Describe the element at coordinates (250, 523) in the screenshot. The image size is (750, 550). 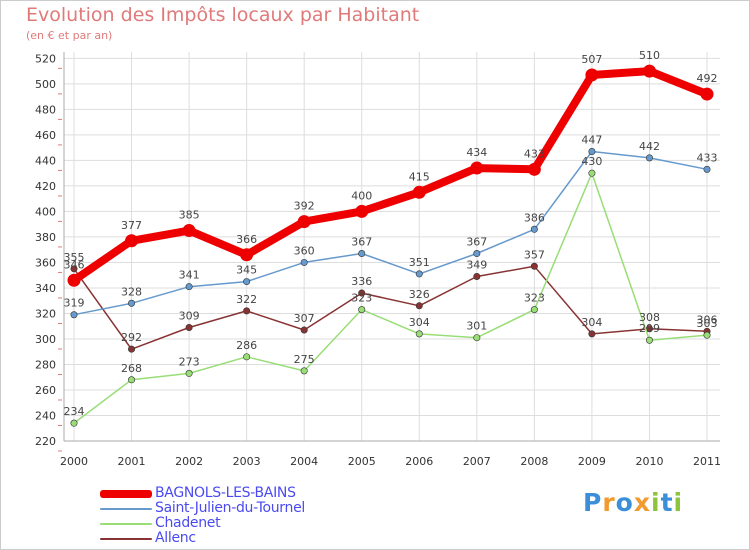
I see `legend-item-chadenet: Chadenet` at that location.